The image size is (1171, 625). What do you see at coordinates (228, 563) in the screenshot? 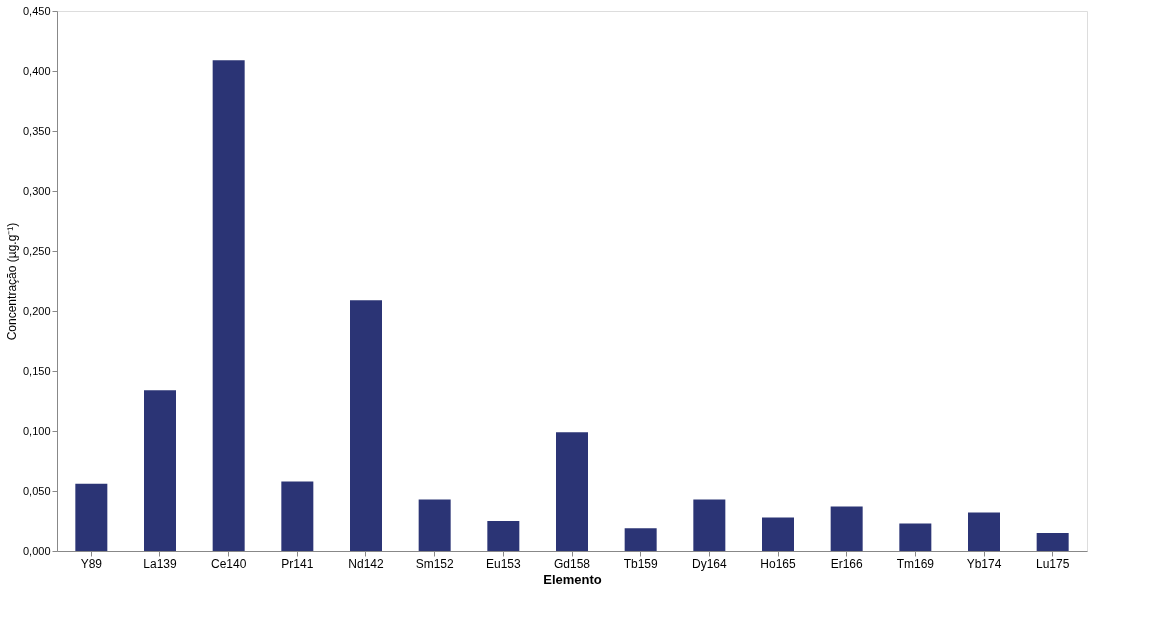
I see `x-tick-label: Ce140` at bounding box center [228, 563].